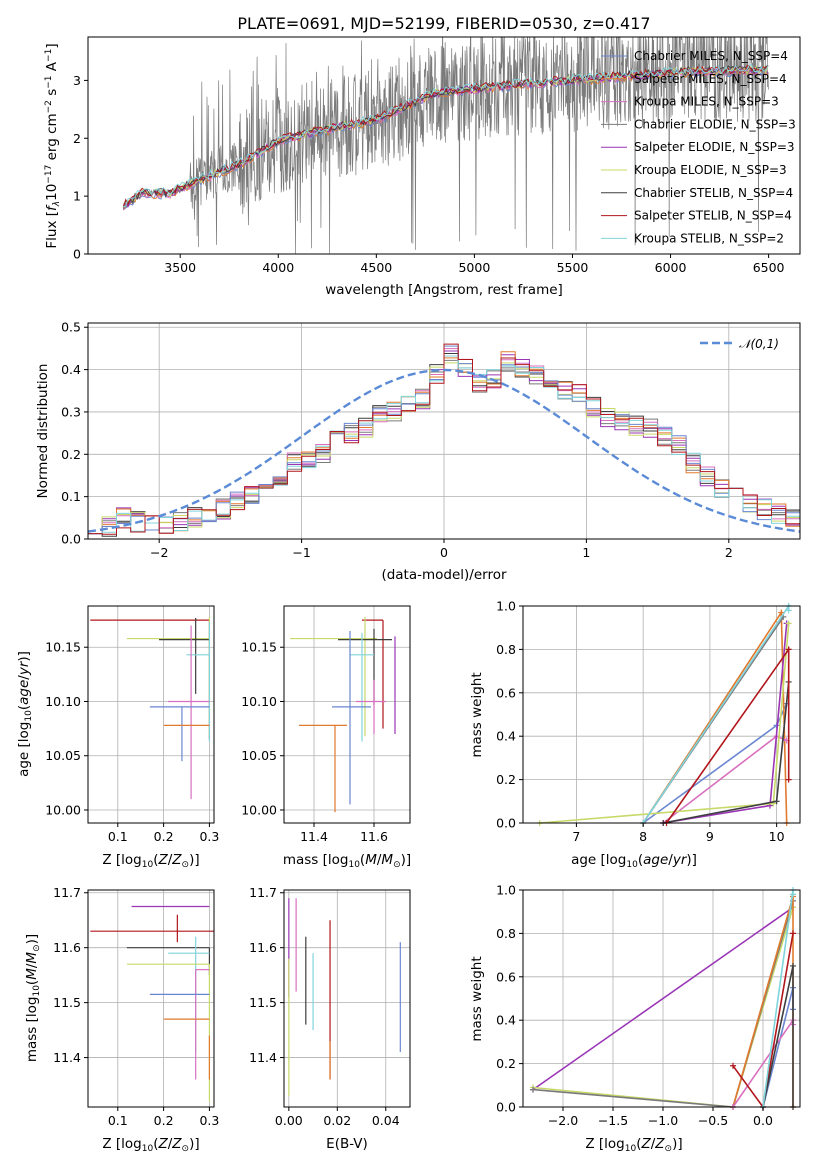 The height and width of the screenshot is (1170, 819). I want to click on legend-label: Chabrier MILES, N_SSP=4, so click(711, 56).